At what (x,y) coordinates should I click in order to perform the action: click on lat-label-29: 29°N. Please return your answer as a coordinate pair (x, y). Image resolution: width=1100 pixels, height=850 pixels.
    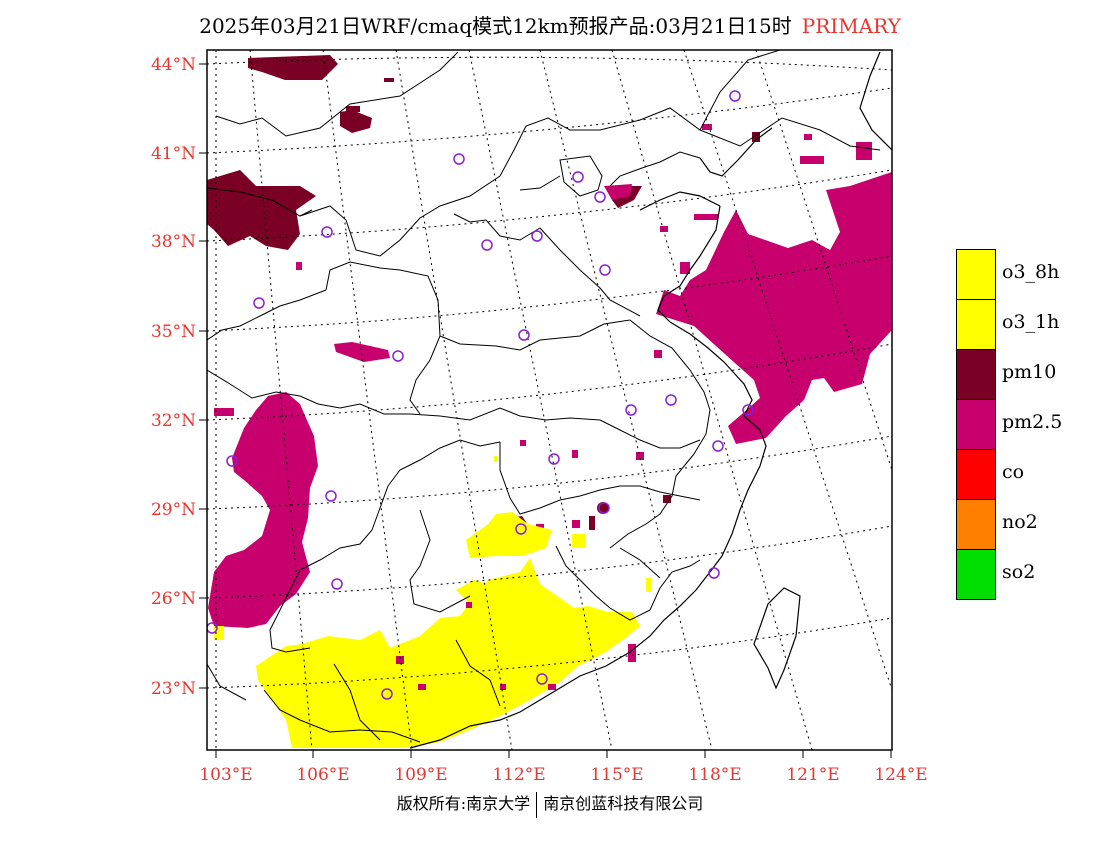
    Looking at the image, I should click on (173, 510).